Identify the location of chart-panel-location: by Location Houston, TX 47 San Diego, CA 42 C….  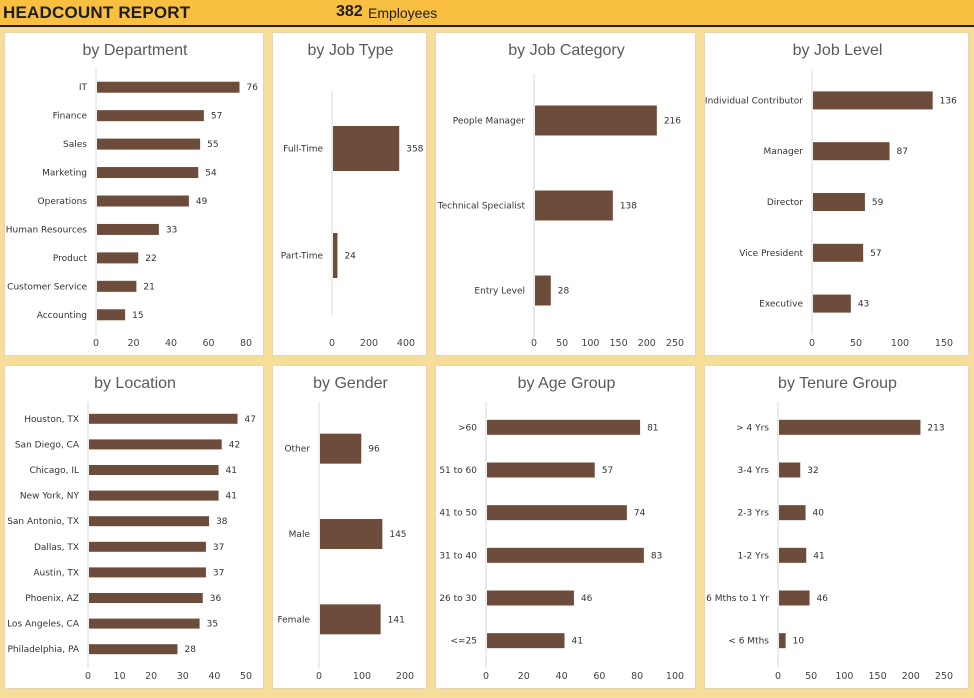
(134, 527).